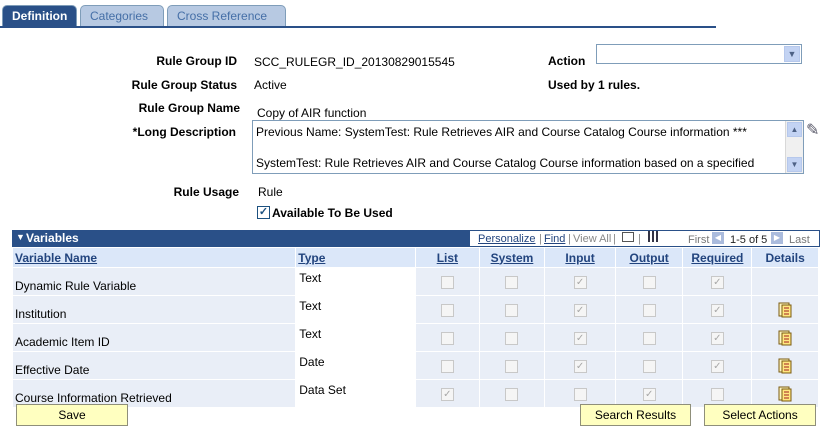  What do you see at coordinates (794, 147) in the screenshot?
I see `textarea-scrollbar: ▲ ▼` at bounding box center [794, 147].